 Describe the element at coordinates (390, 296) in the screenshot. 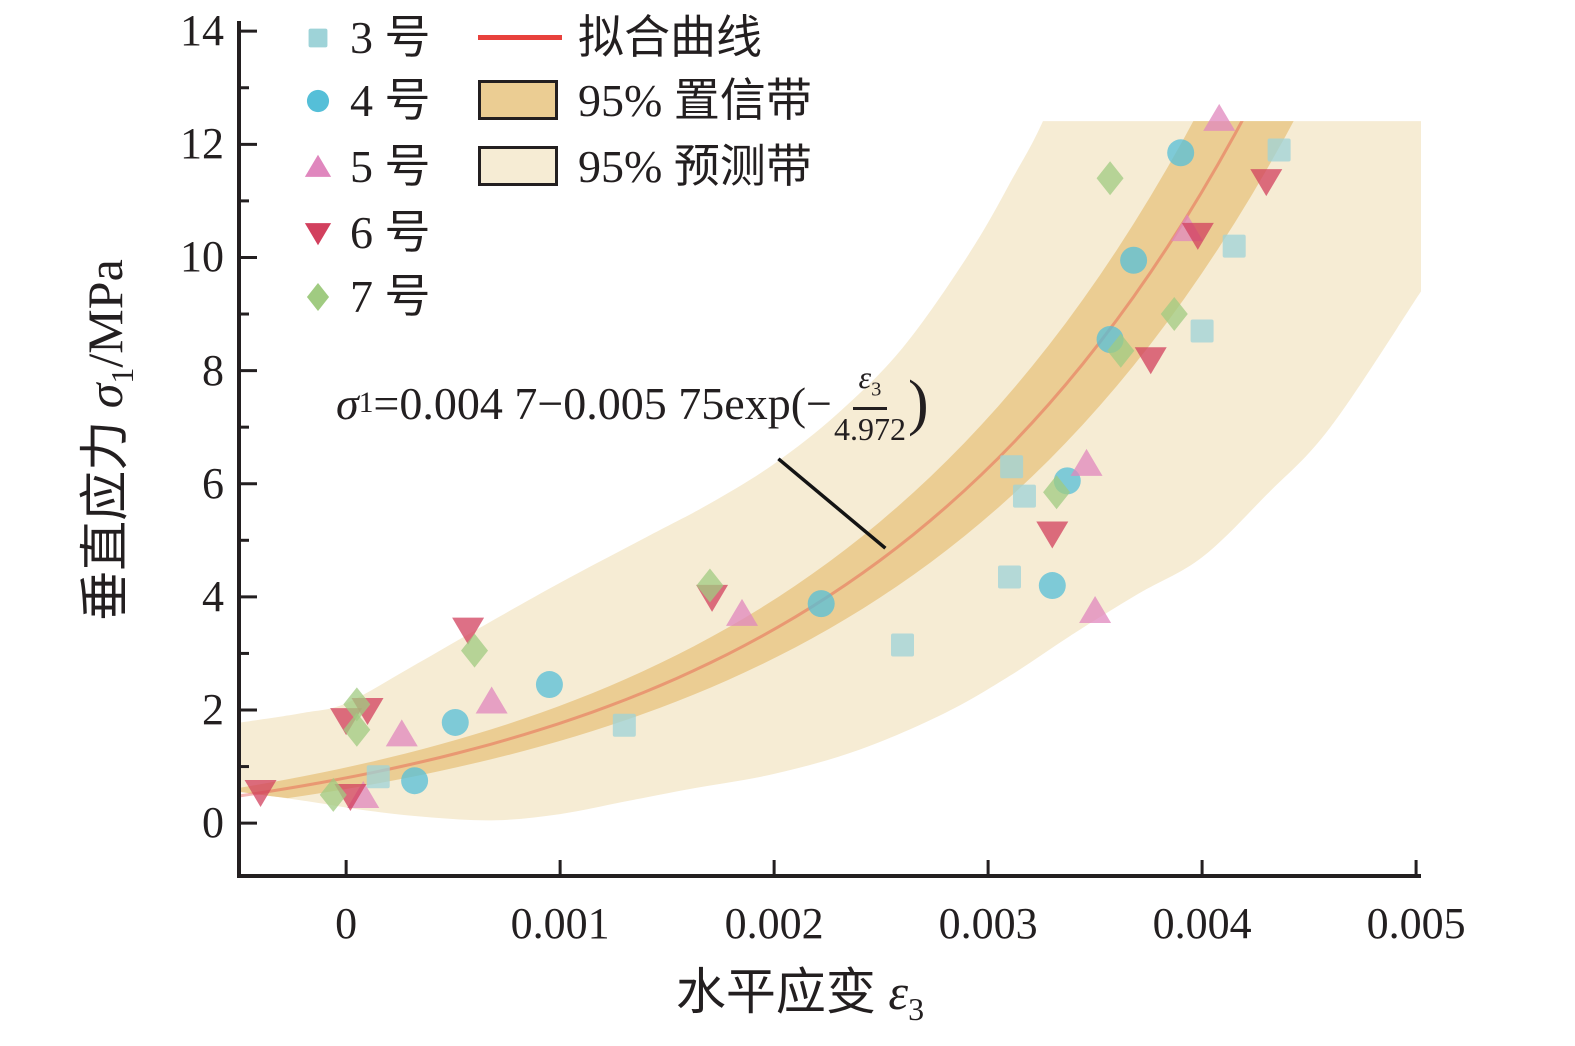

I see `legend-item-label: 7 号` at that location.